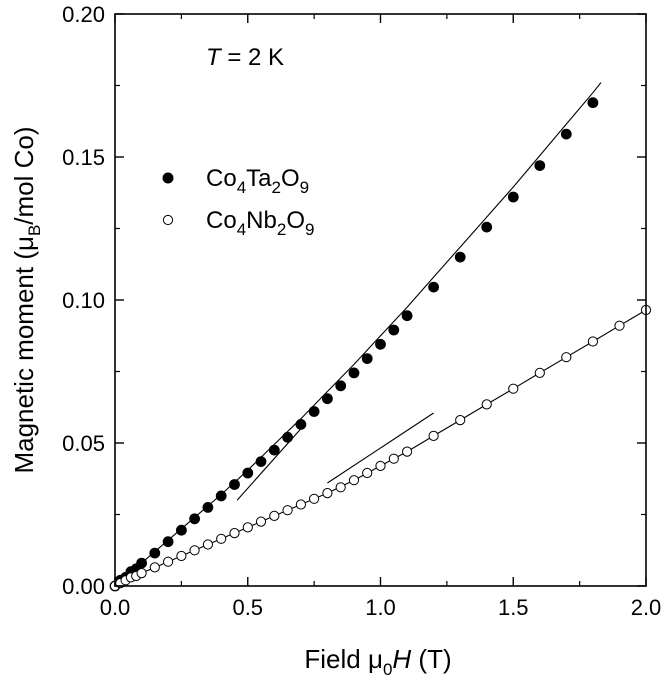 Image resolution: width=664 pixels, height=684 pixels. I want to click on y-axis-title-suffix: /mol Co), so click(24, 175).